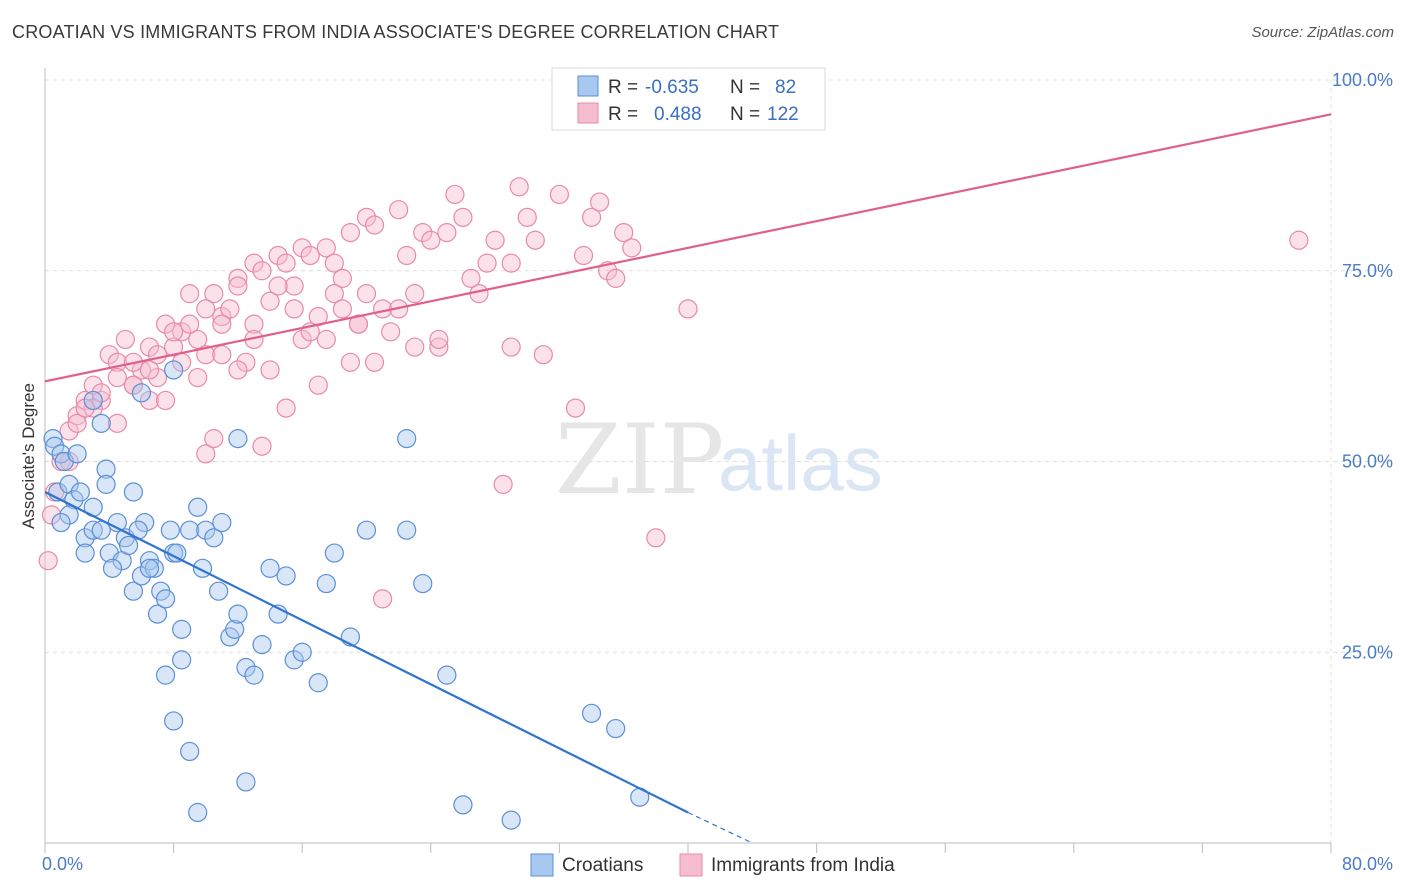 The height and width of the screenshot is (892, 1406). Describe the element at coordinates (672, 87) in the screenshot. I see `stats-r-value-1: -0.635` at that location.